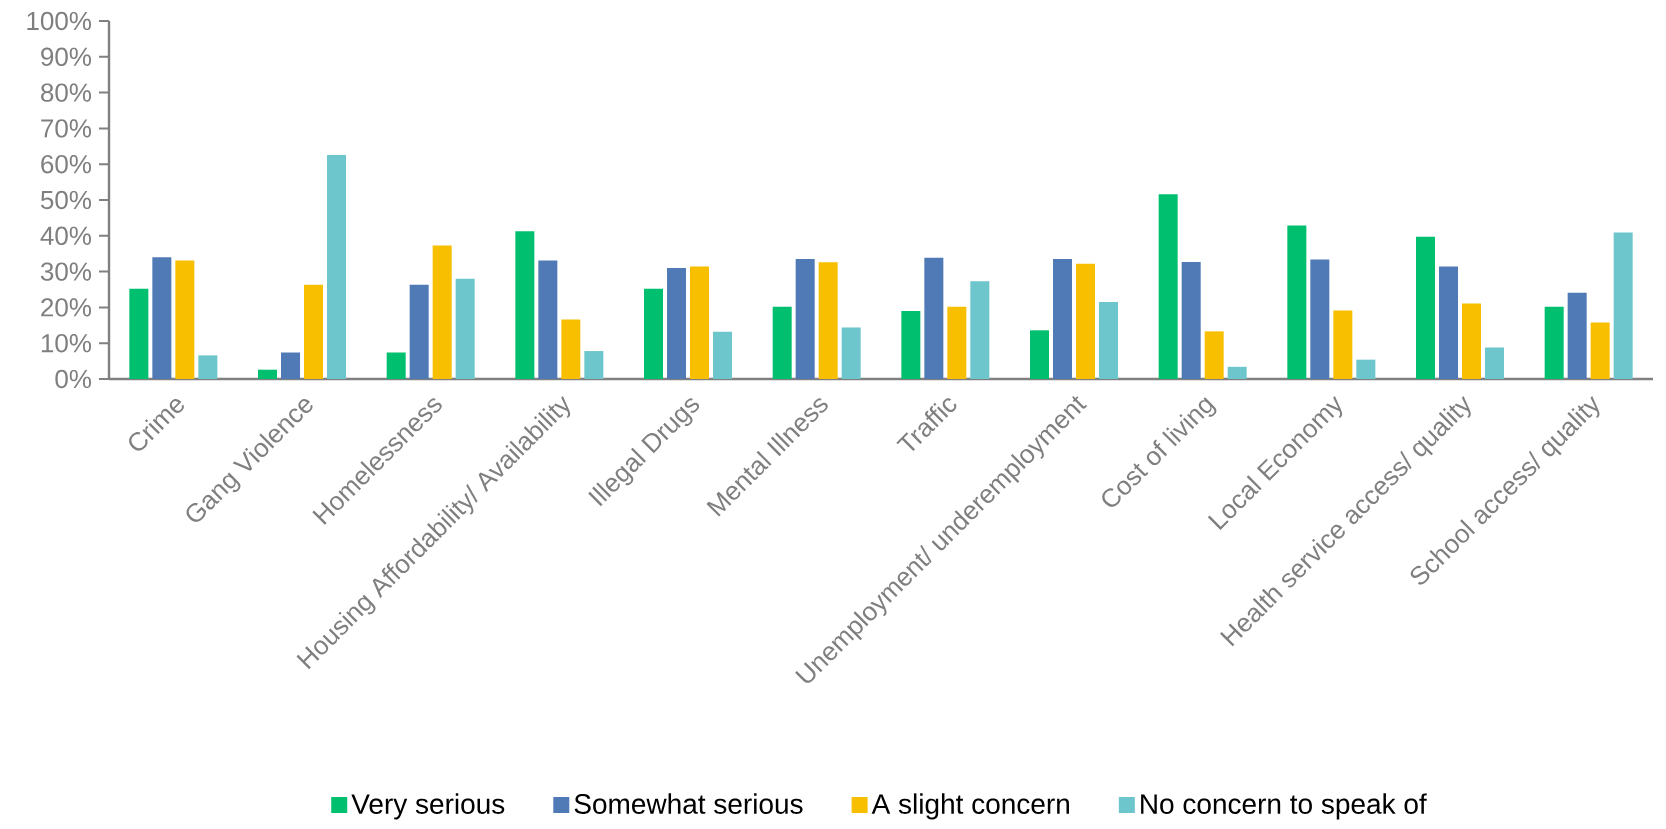 This screenshot has width=1666, height=829. What do you see at coordinates (970, 806) in the screenshot?
I see `legend-label: A slight concern` at bounding box center [970, 806].